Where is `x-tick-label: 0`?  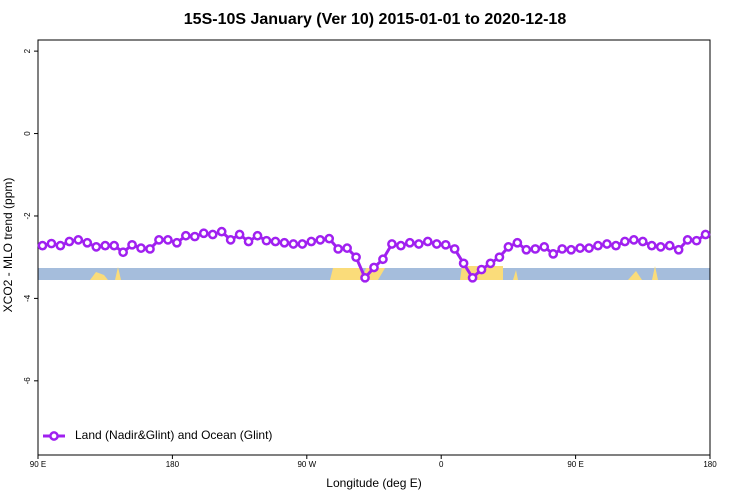
x-tick-label: 0 is located at coordinates (441, 464).